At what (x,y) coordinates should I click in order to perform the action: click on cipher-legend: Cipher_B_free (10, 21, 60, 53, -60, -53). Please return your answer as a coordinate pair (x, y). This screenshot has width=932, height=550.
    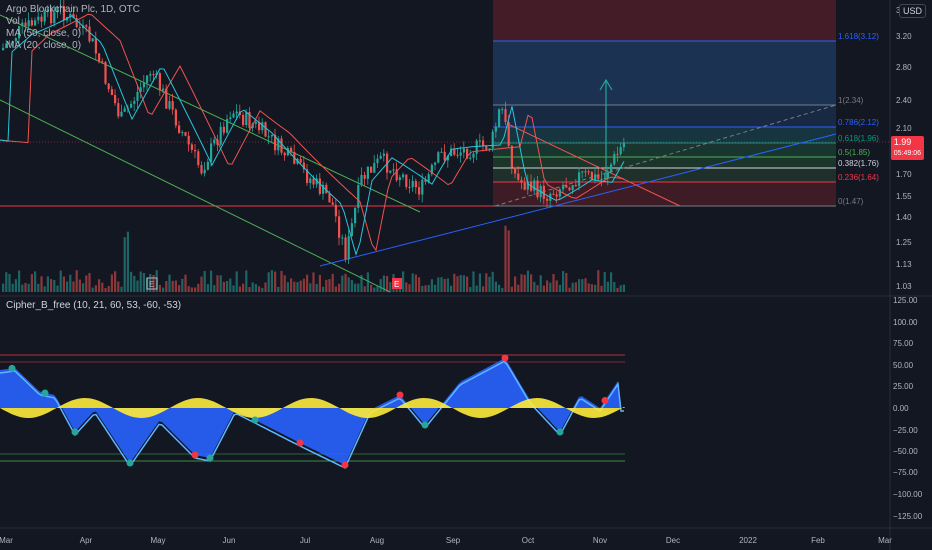
    Looking at the image, I should click on (94, 305).